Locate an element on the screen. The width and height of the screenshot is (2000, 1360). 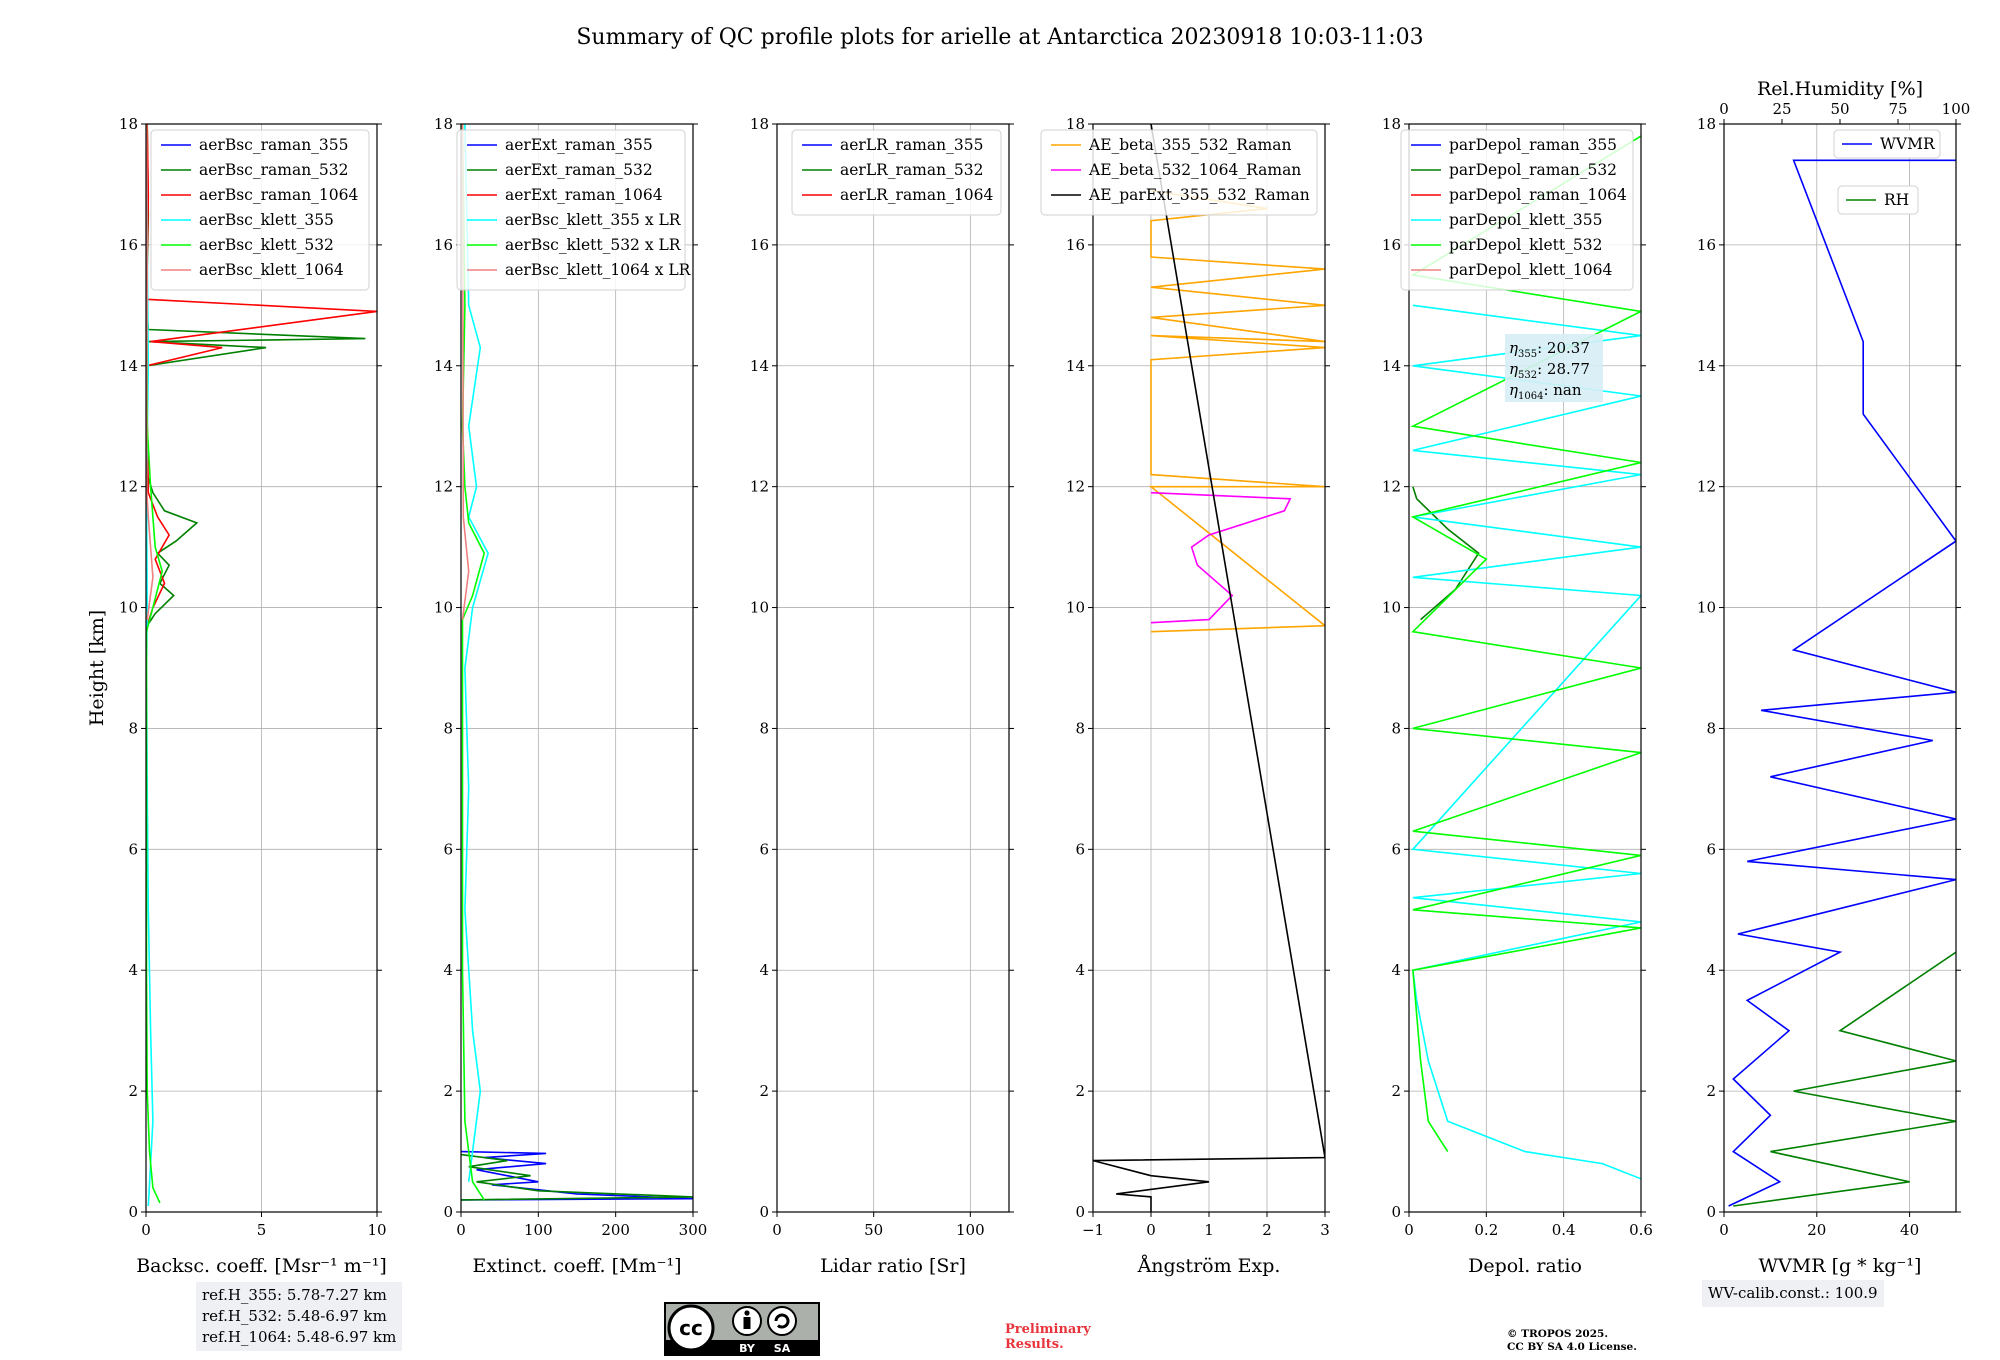
top-x-tick-label: 100 is located at coordinates (1956, 109).